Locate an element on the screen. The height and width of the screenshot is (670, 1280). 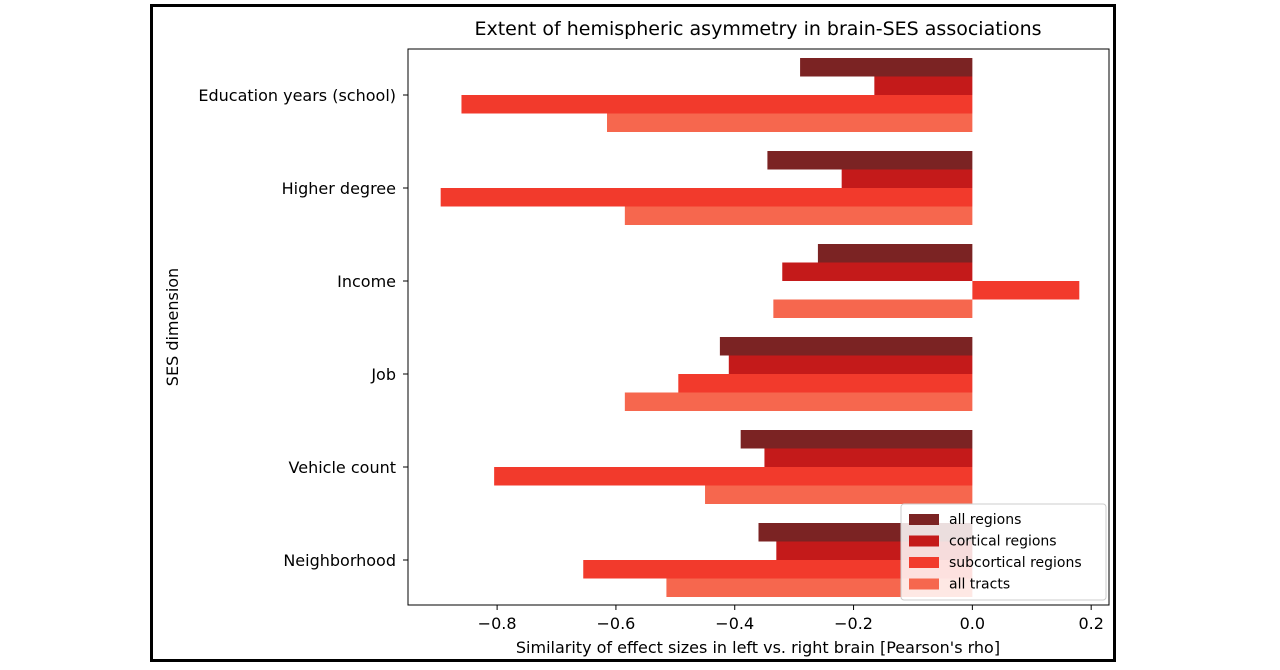
legend-label: all regions is located at coordinates (985, 520).